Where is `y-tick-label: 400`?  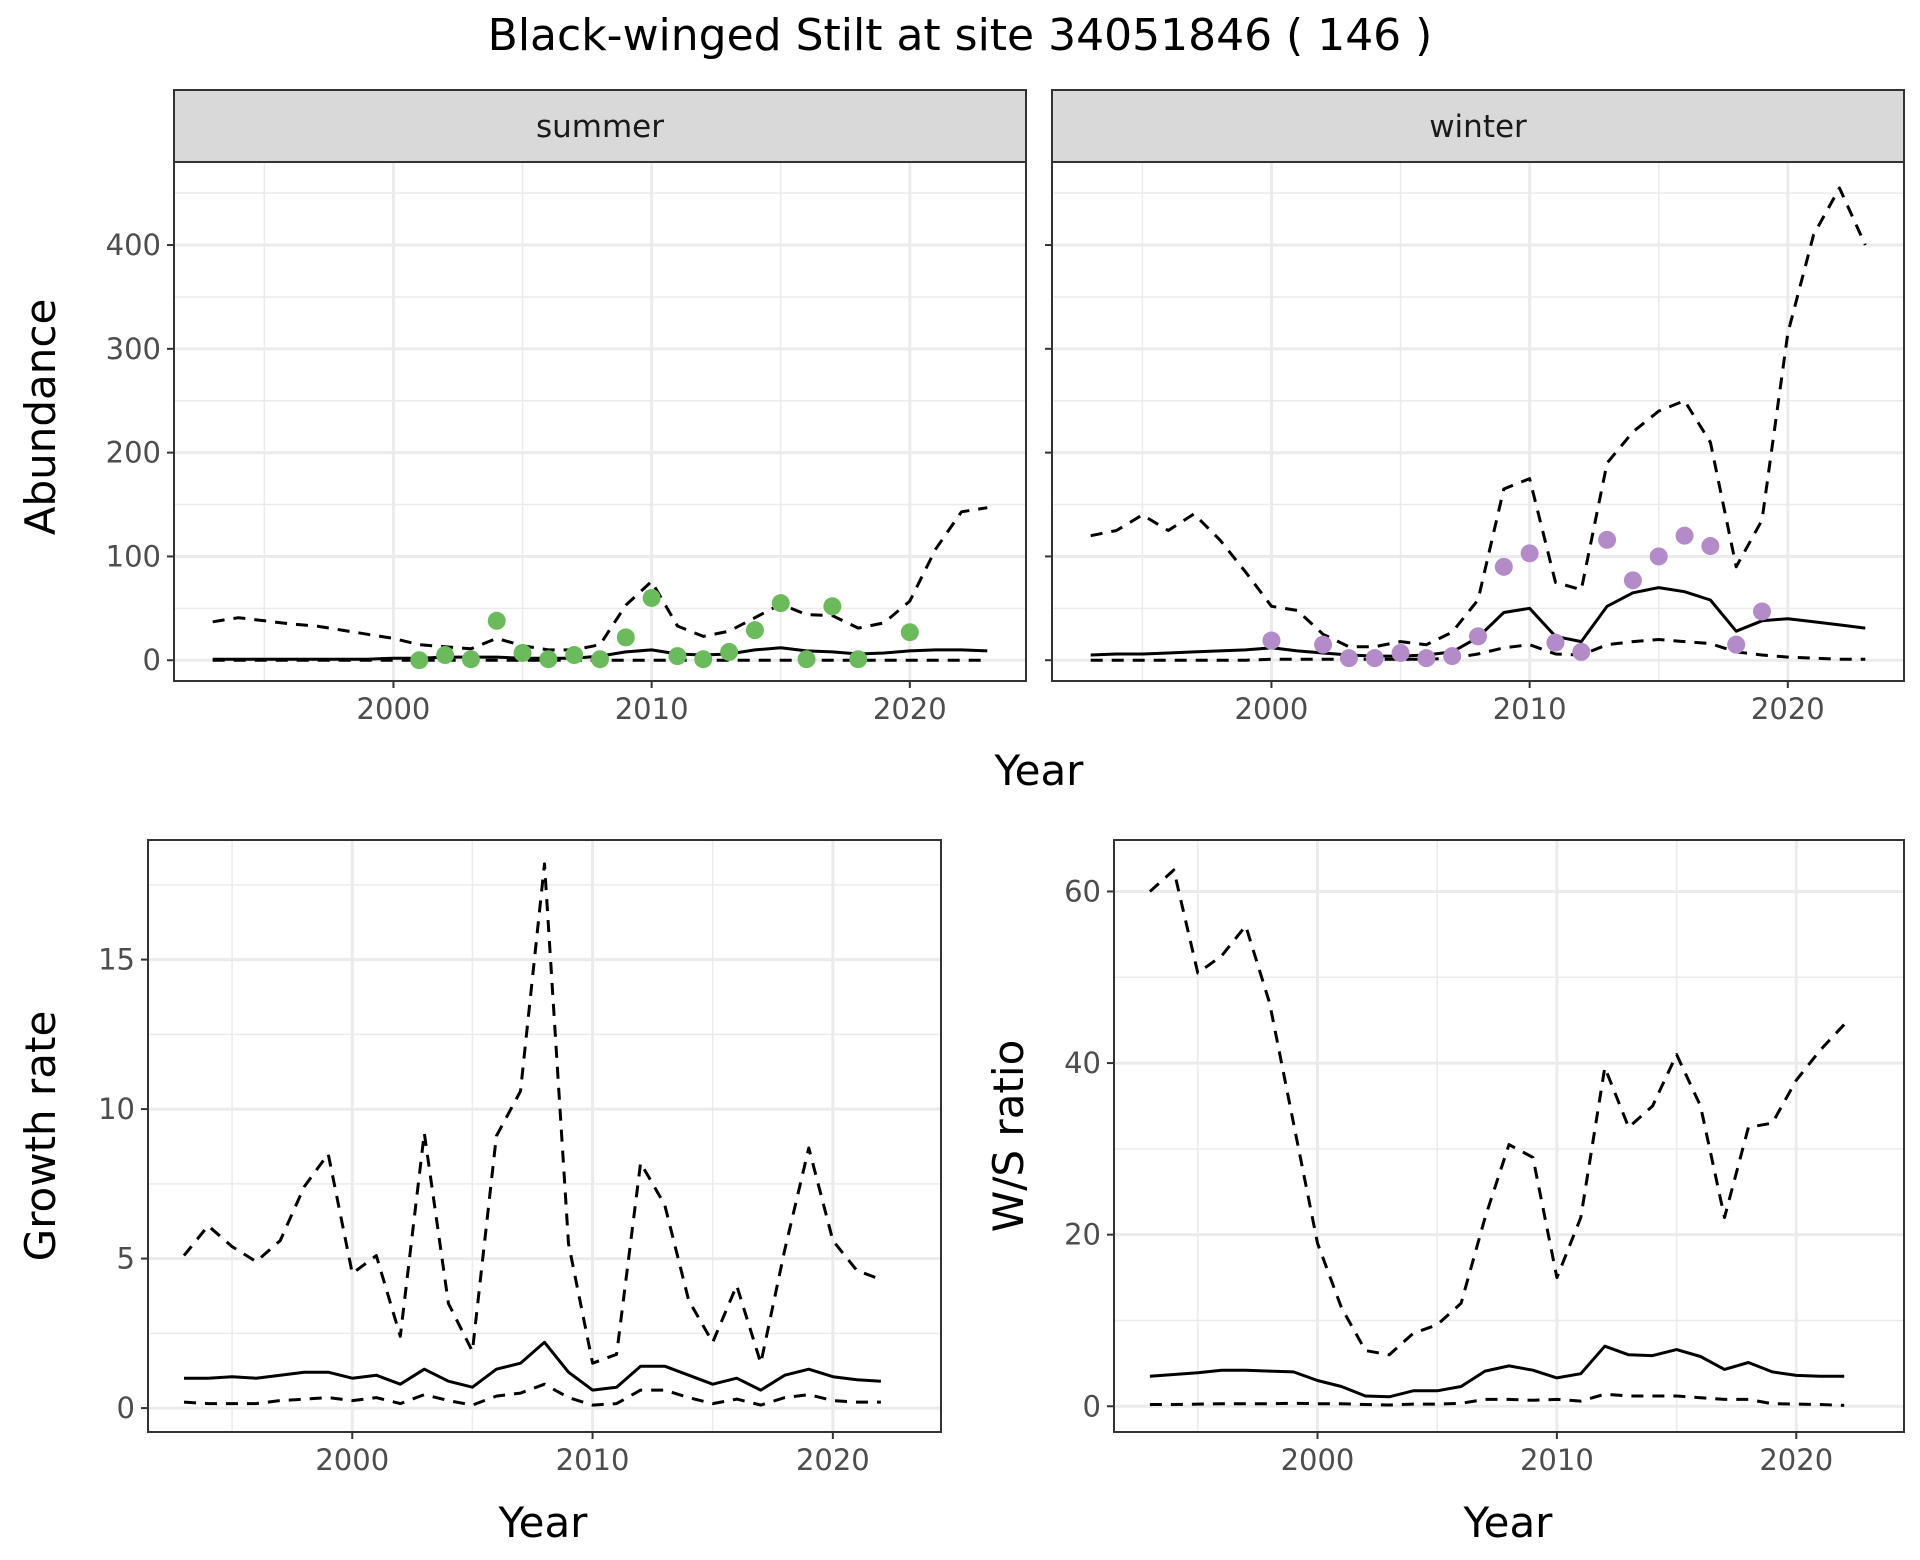
y-tick-label: 400 is located at coordinates (133, 245).